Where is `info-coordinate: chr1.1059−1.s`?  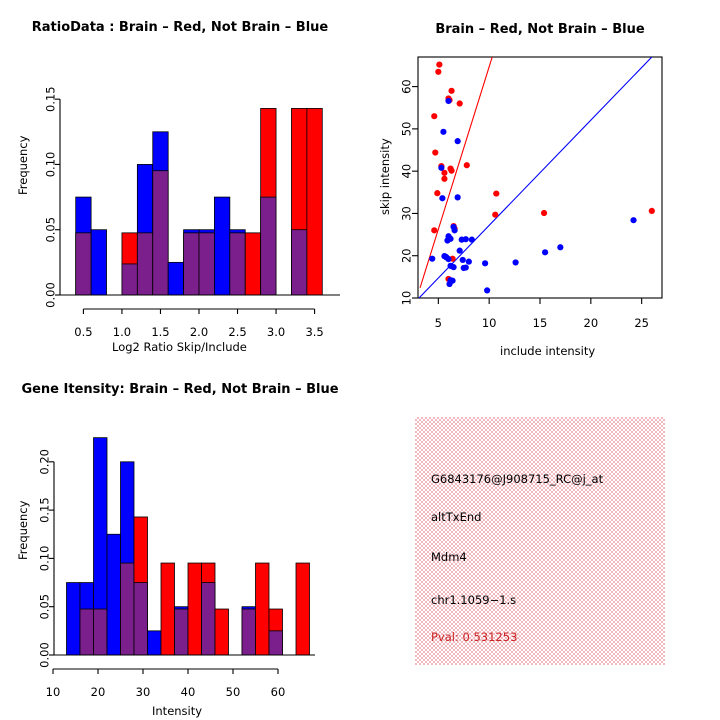
info-coordinate: chr1.1059−1.s is located at coordinates (474, 600).